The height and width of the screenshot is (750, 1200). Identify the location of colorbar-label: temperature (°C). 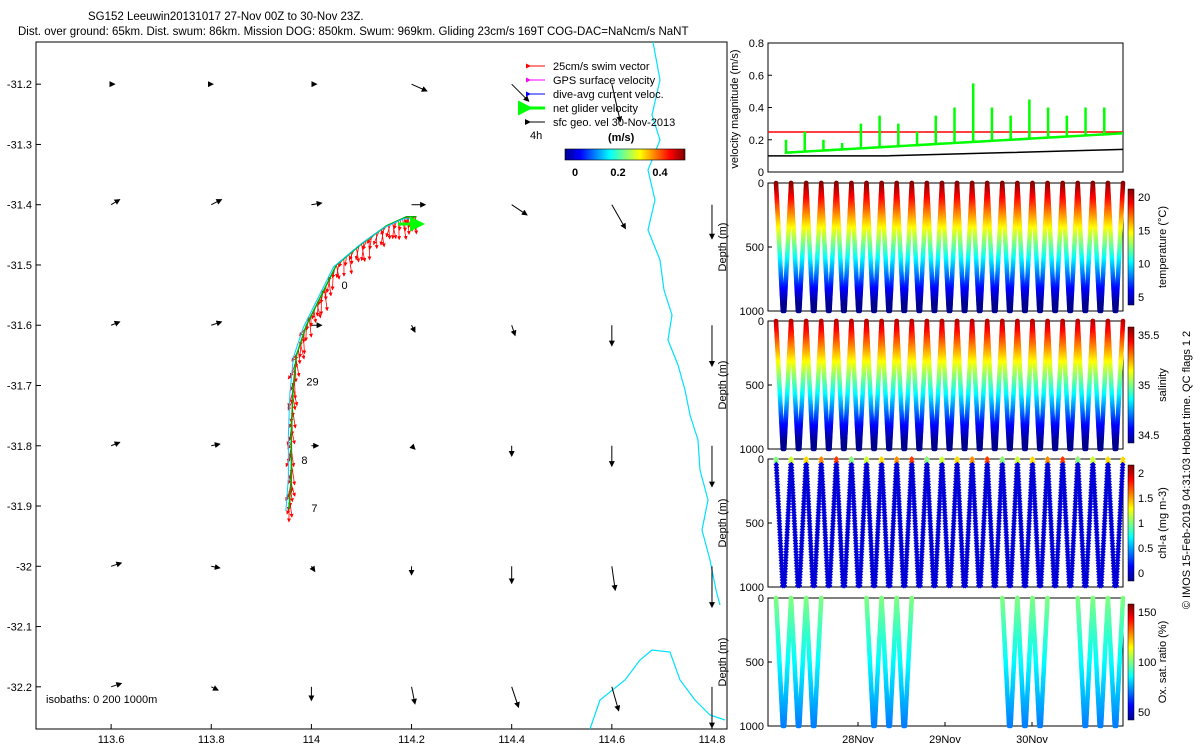
(1163, 247).